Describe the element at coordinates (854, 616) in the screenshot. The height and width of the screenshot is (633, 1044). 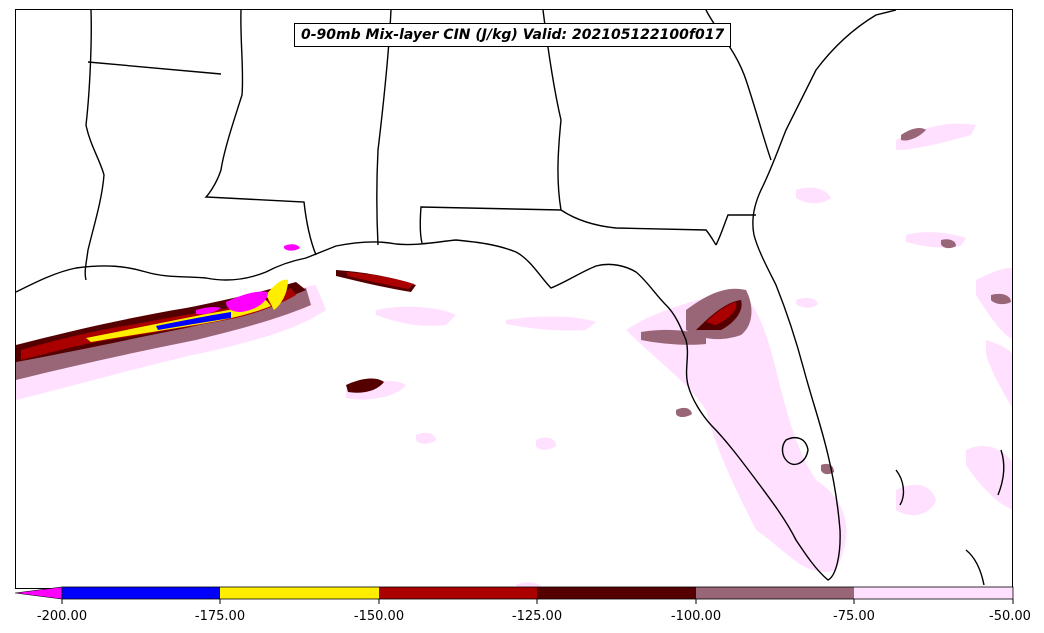
I see `colorbar-tick-label: -75.00` at that location.